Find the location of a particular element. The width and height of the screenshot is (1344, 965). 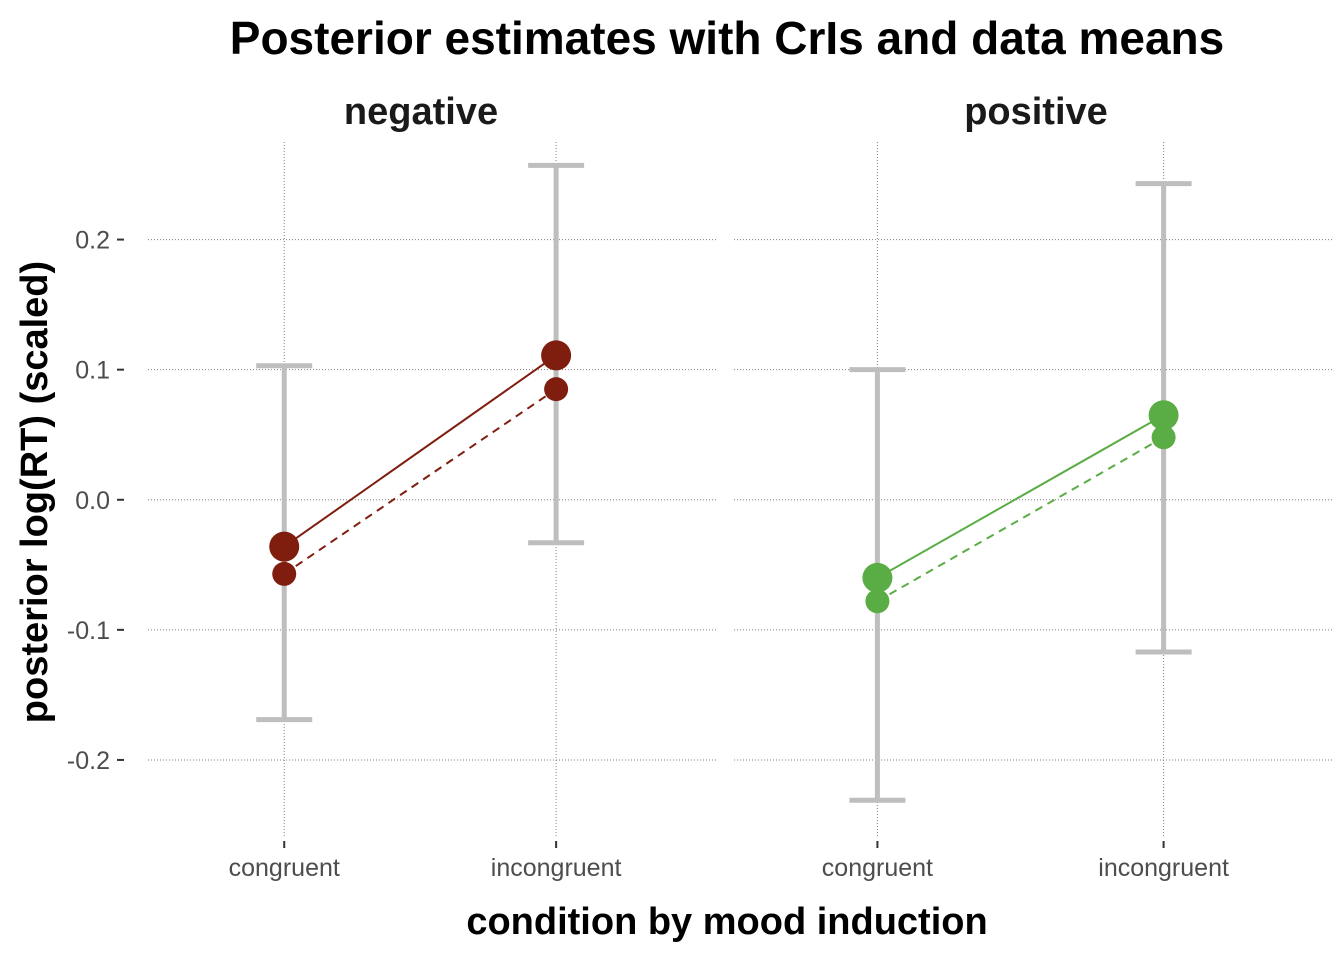

panel-strip-label-positive: positive is located at coordinates (1036, 112).